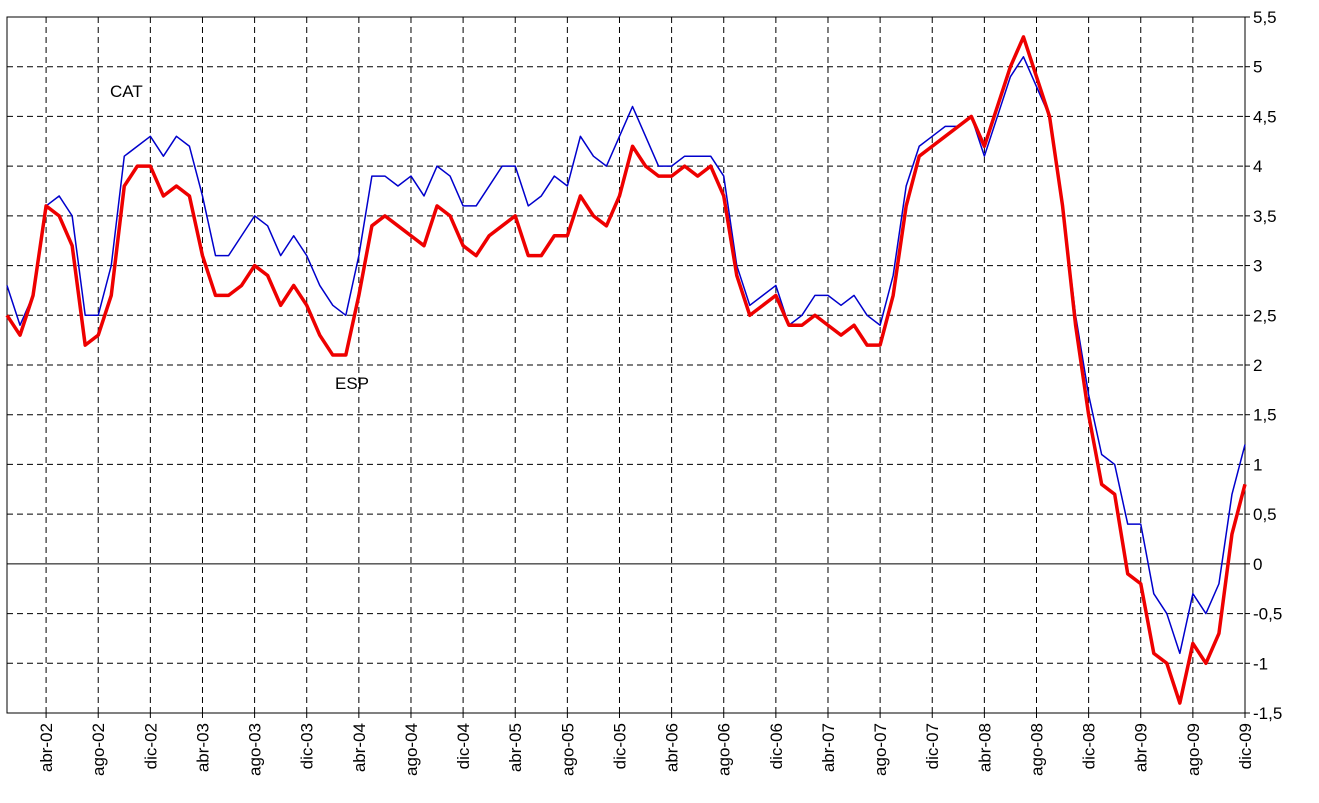 Image resolution: width=1319 pixels, height=803 pixels. Describe the element at coordinates (1257, 67) in the screenshot. I see `y-tick-label: 5` at that location.